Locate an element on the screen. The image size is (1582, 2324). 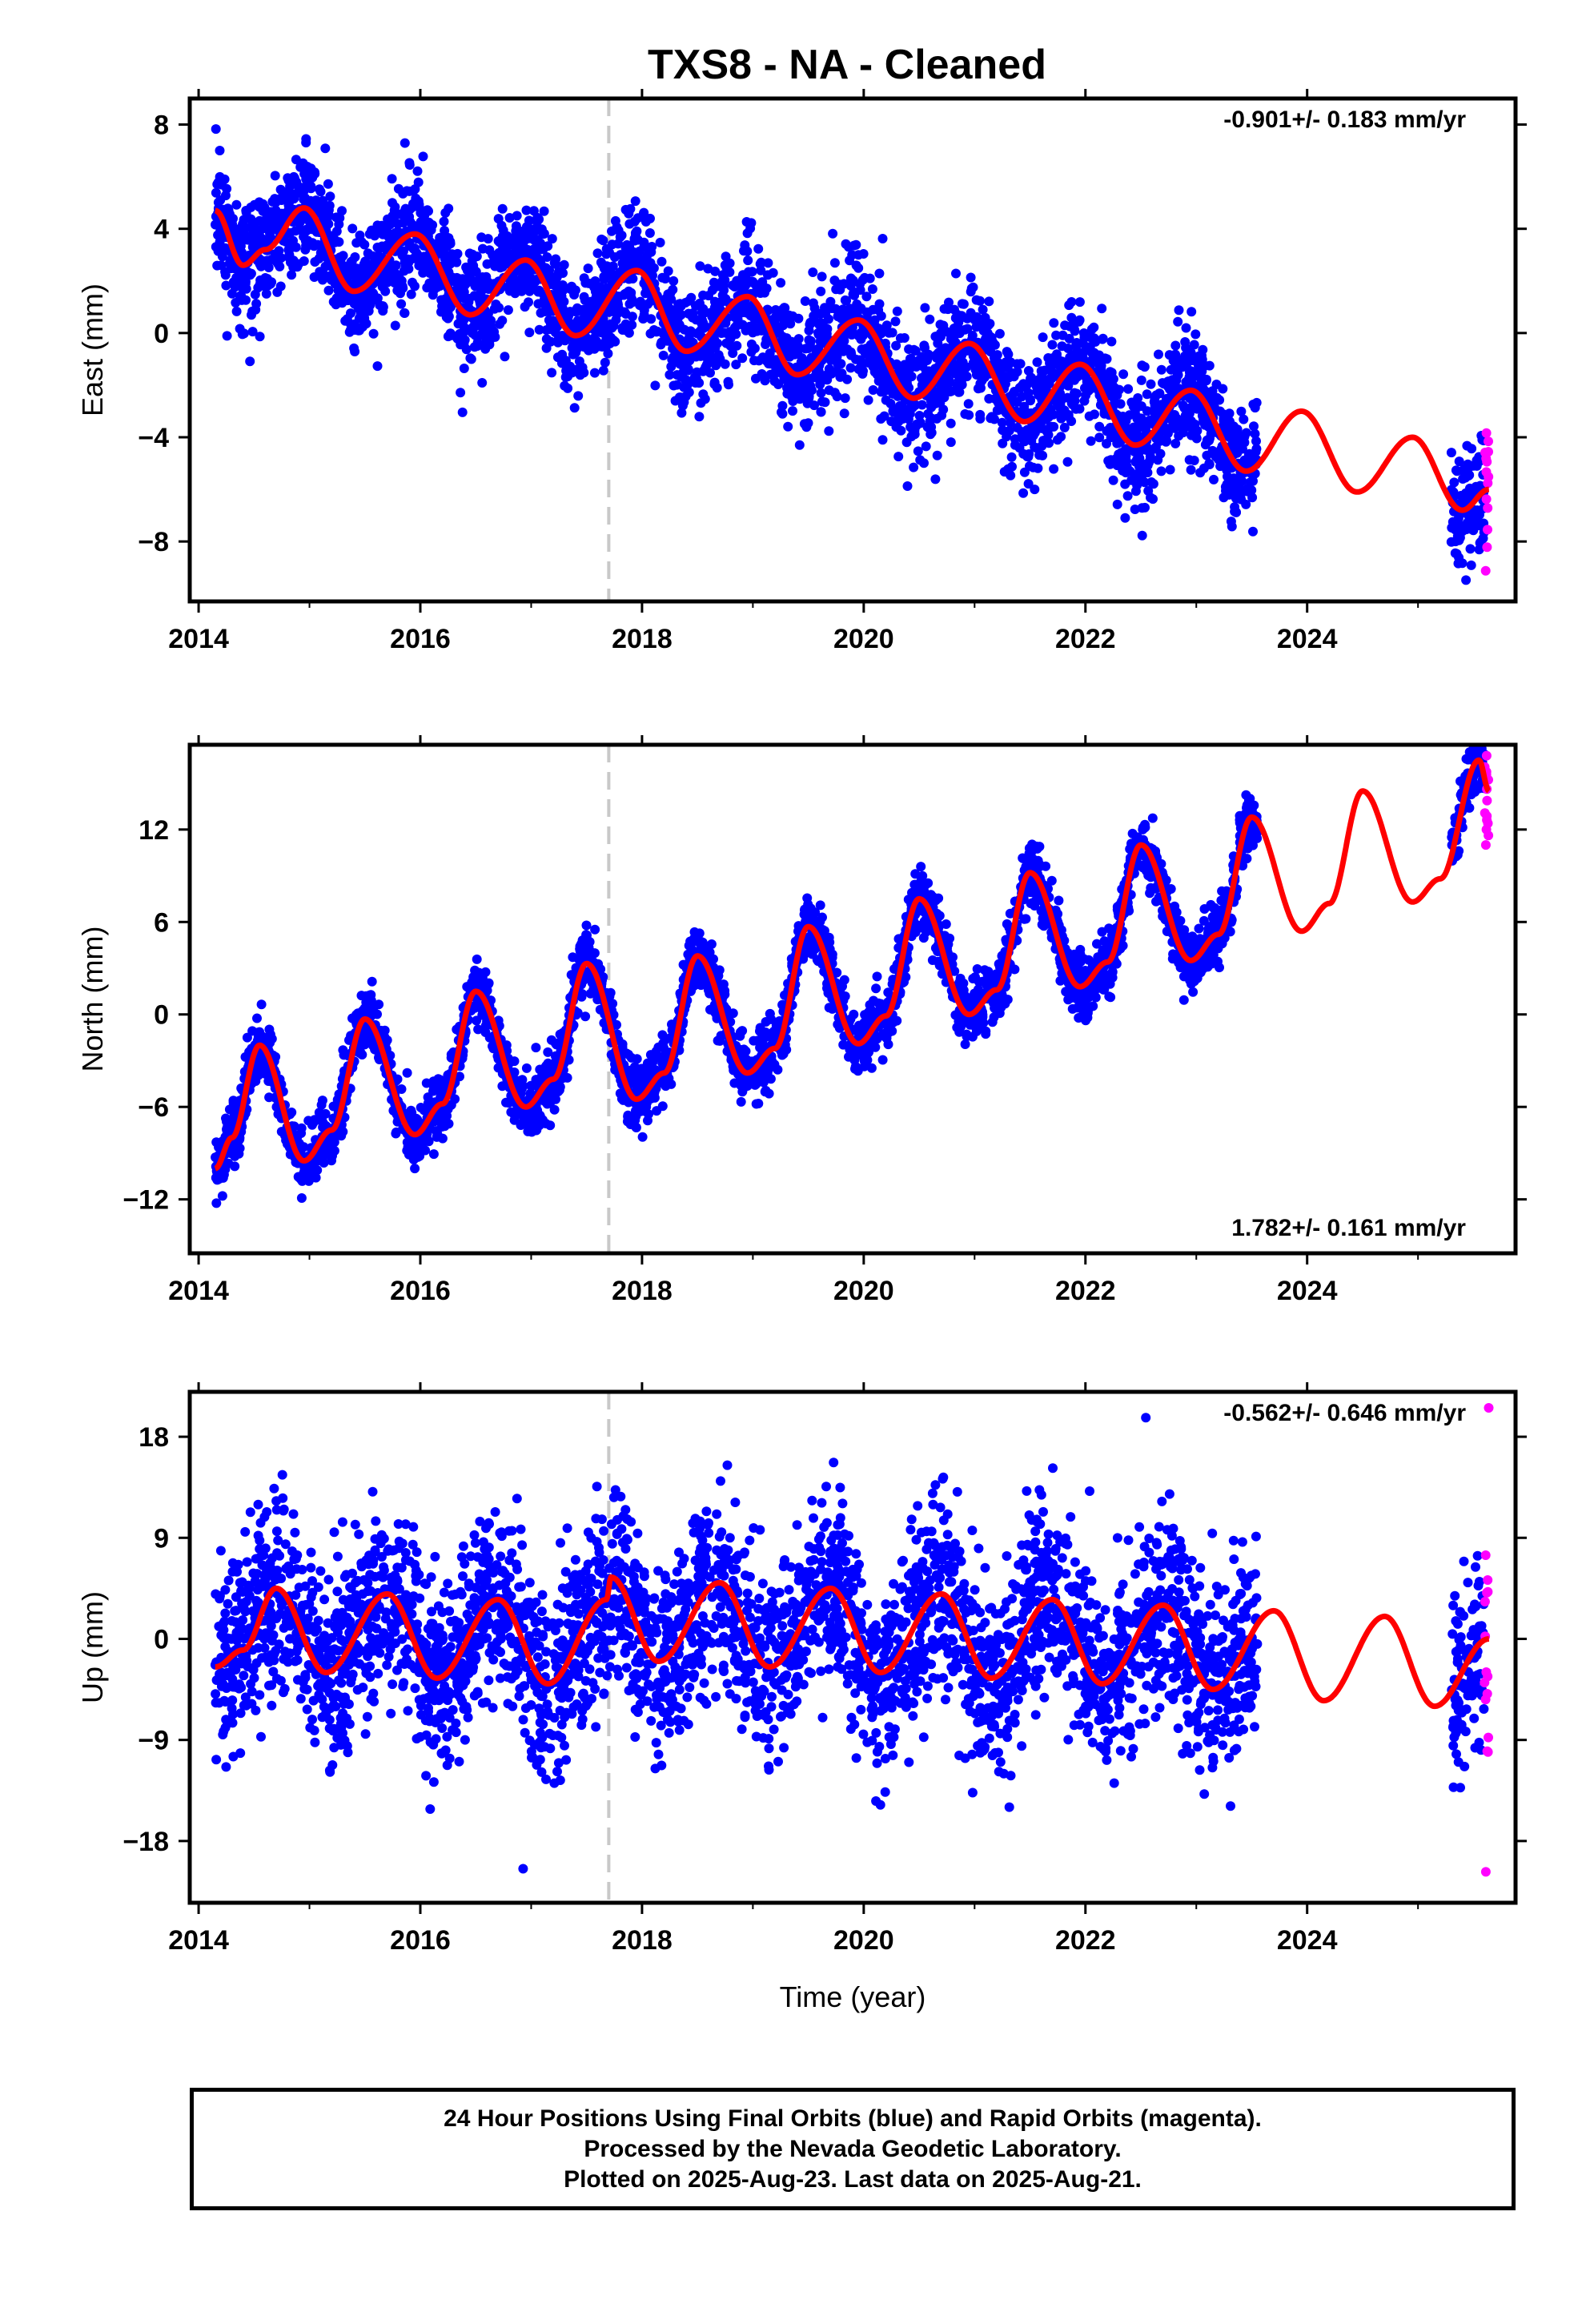
y-tick-label: −8 is located at coordinates (154, 542).